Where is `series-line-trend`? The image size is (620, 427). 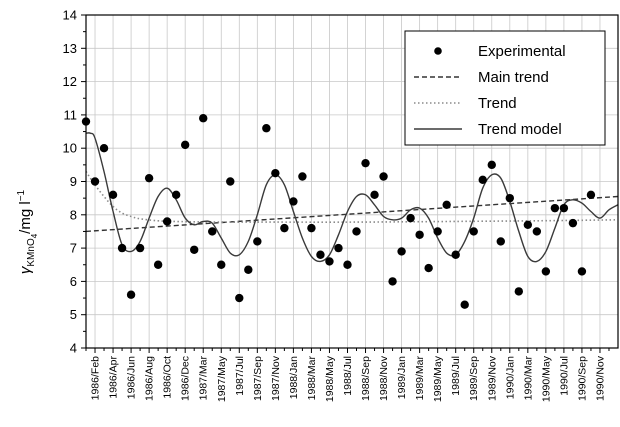 series-line-trend is located at coordinates (352, 197).